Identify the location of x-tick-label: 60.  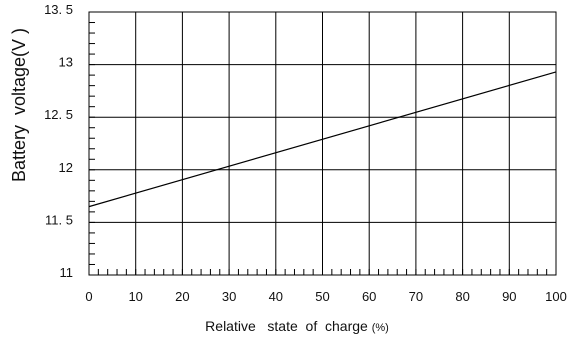
(369, 296).